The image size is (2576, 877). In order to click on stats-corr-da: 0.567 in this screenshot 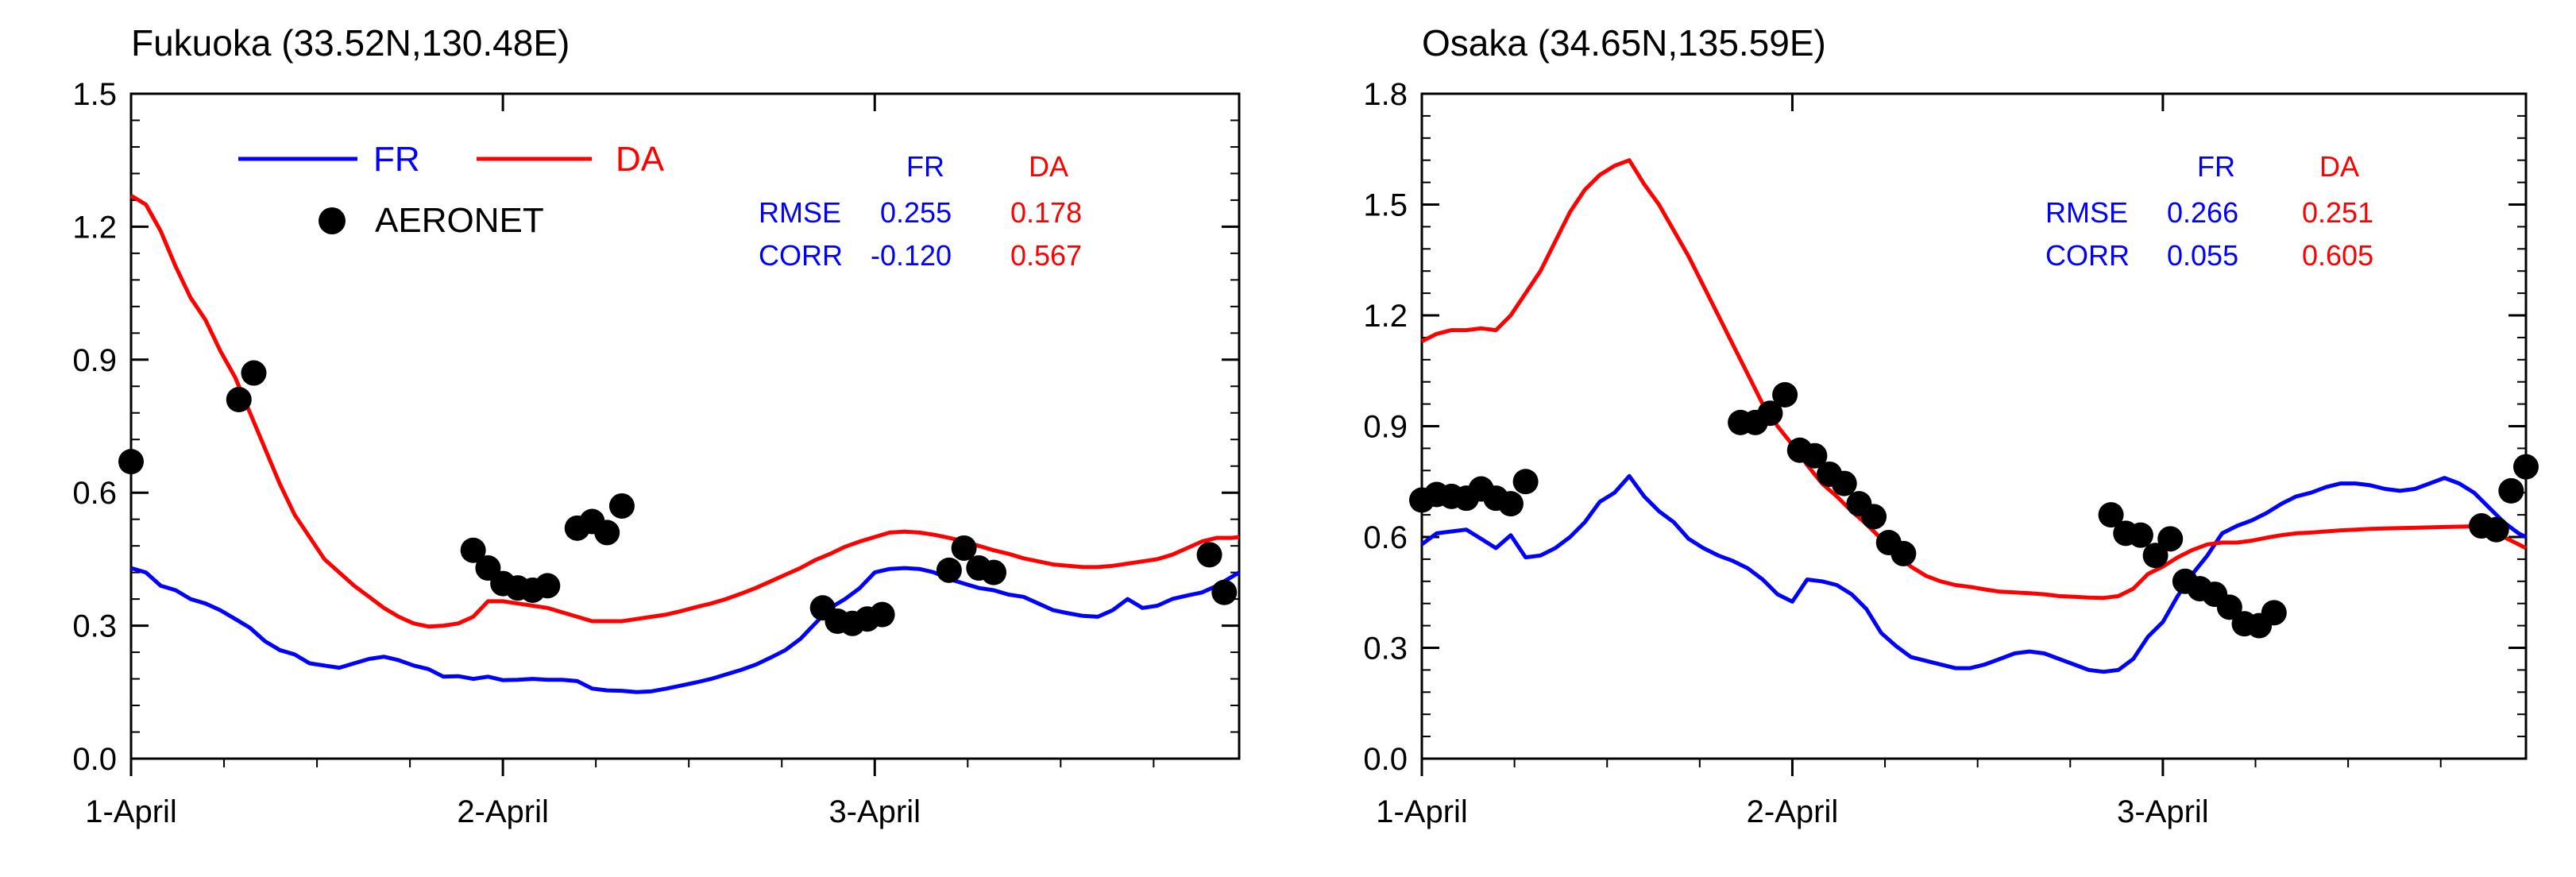, I will do `click(1046, 256)`.